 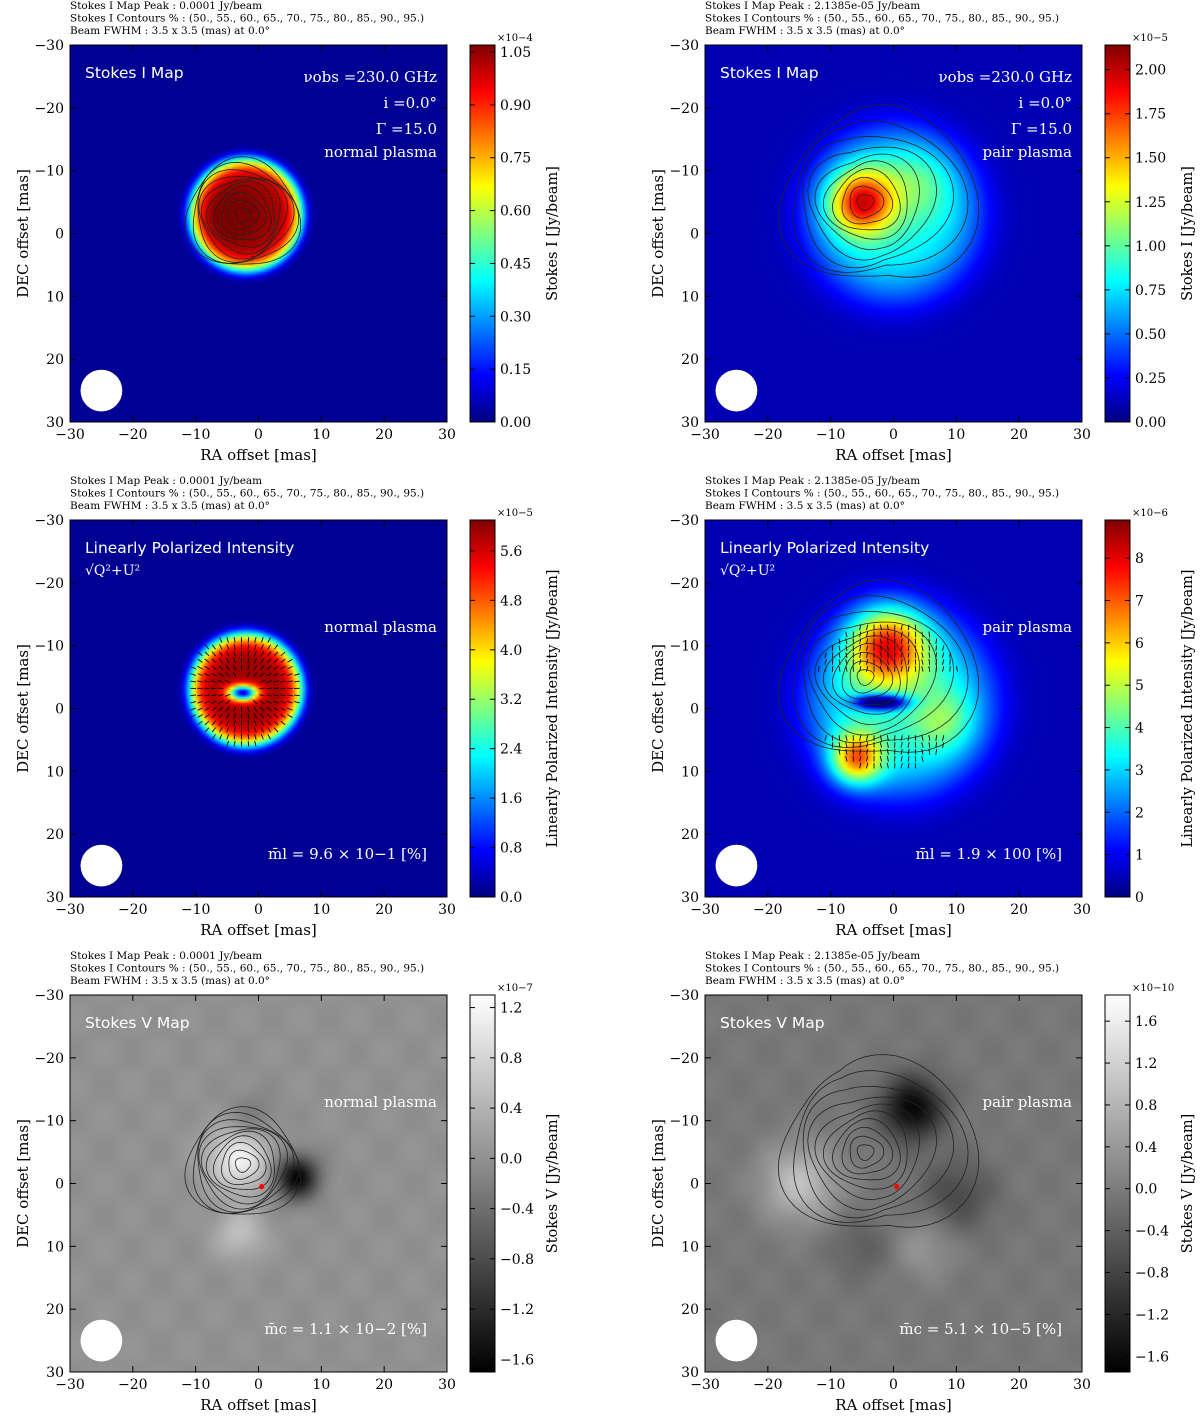 I want to click on x-tick-label: 0, so click(x=258, y=1385).